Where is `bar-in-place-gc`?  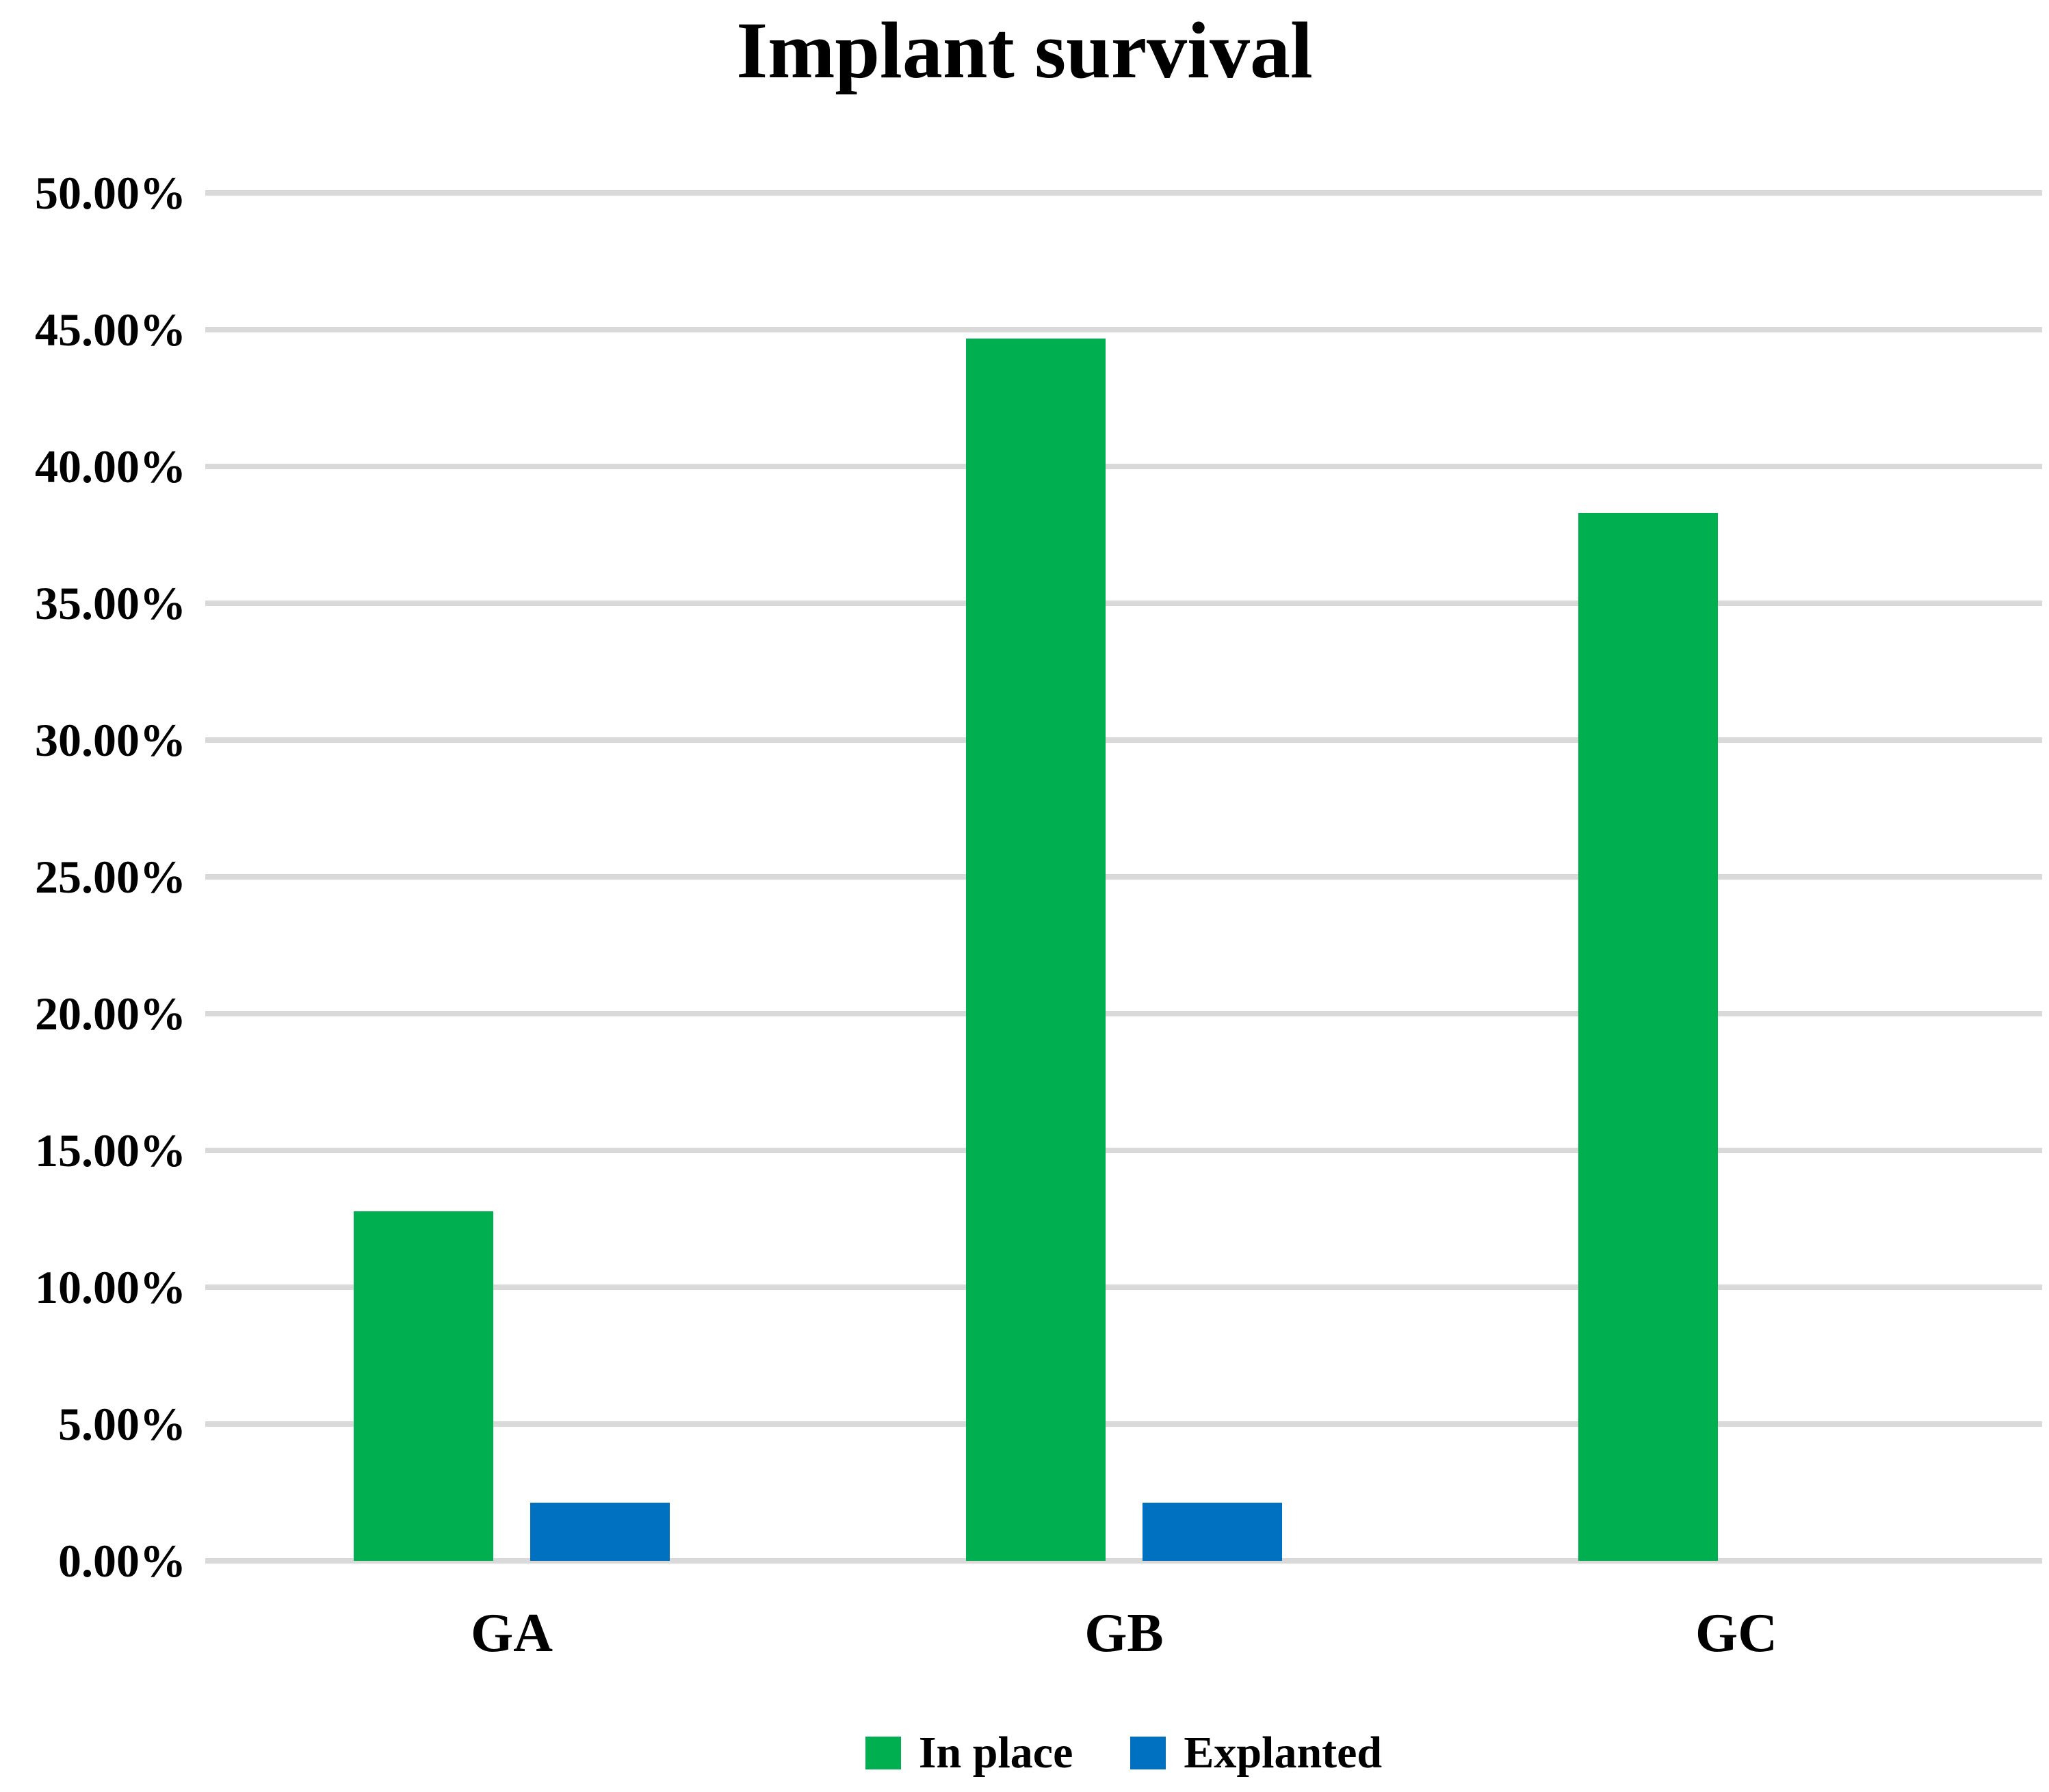 bar-in-place-gc is located at coordinates (1648, 1037).